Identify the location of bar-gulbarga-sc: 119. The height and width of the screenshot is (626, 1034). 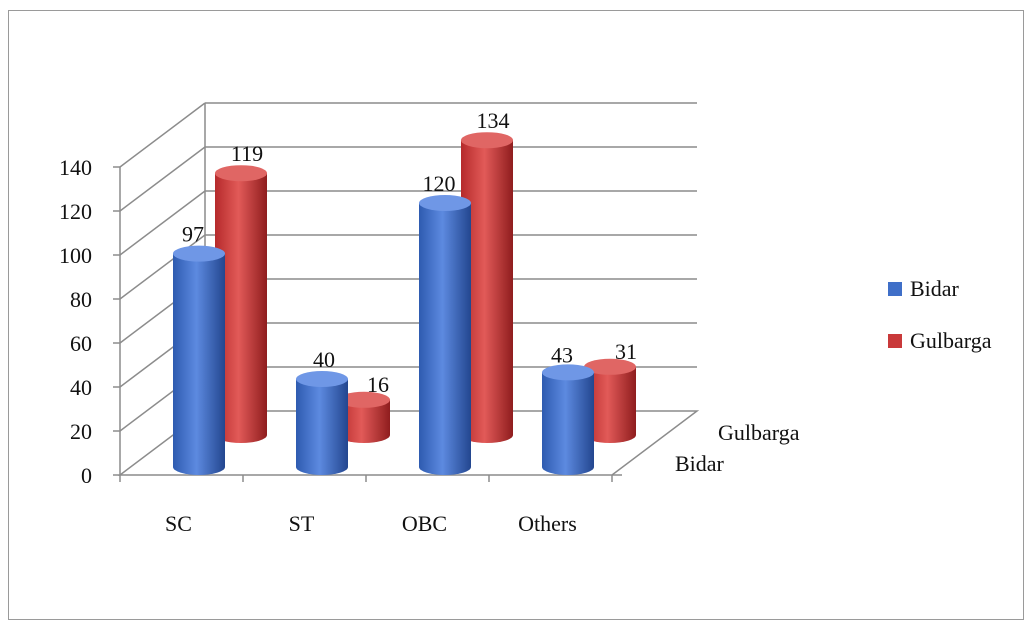
(241, 292).